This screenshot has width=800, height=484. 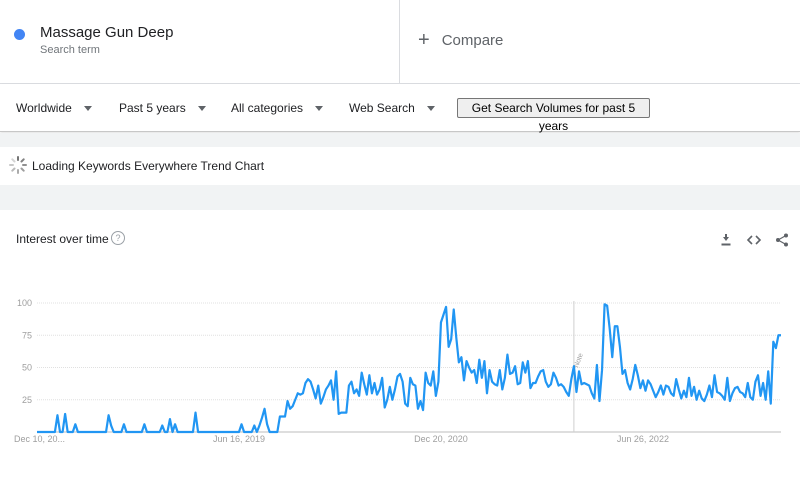 I want to click on keywords-everywhere-panel: Loading Keywords Everywhere Trend Chart, so click(x=400, y=166).